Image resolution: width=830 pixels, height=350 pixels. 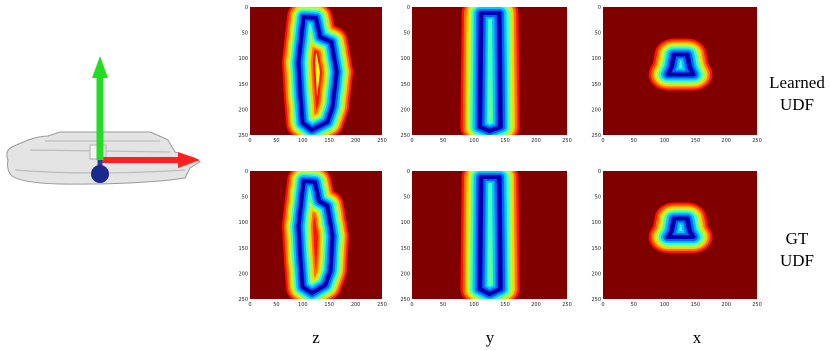 What do you see at coordinates (100, 174) in the screenshot?
I see `z-axis-sphere` at bounding box center [100, 174].